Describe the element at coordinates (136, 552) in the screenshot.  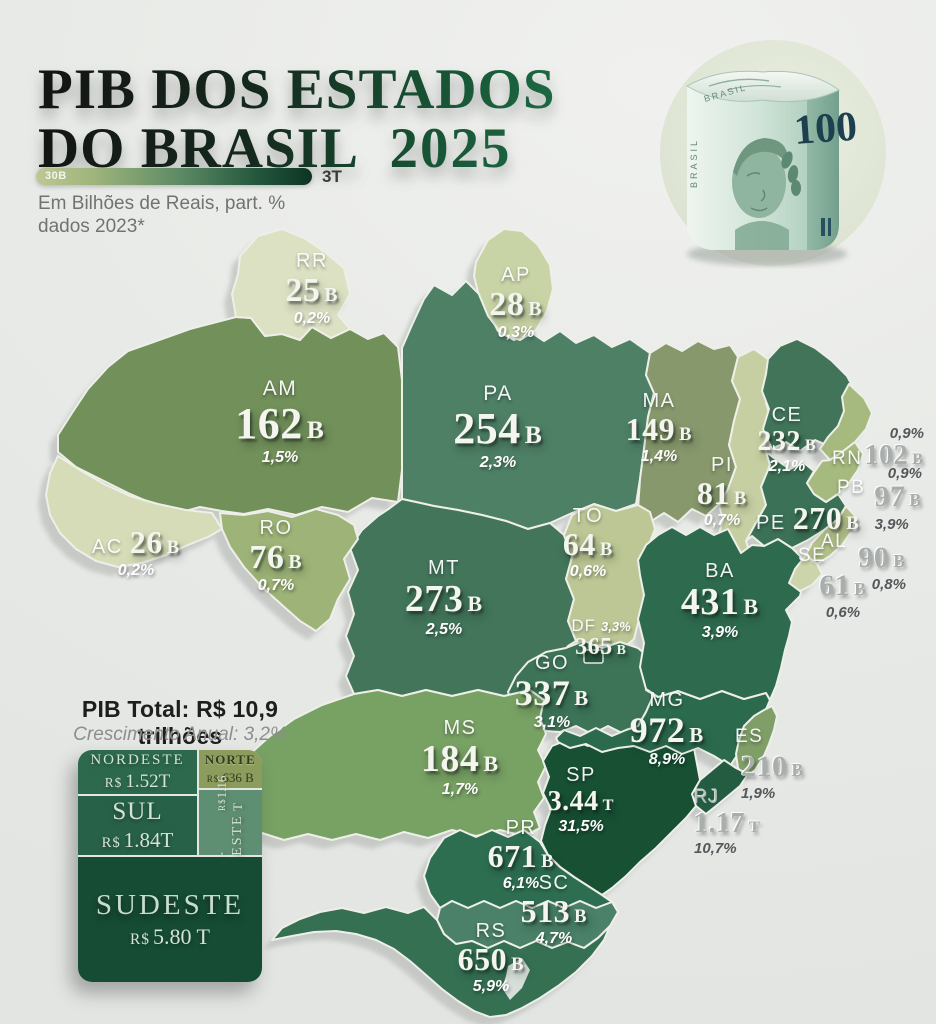
I see `state-label-ac: AC 26 B 0,2%` at that location.